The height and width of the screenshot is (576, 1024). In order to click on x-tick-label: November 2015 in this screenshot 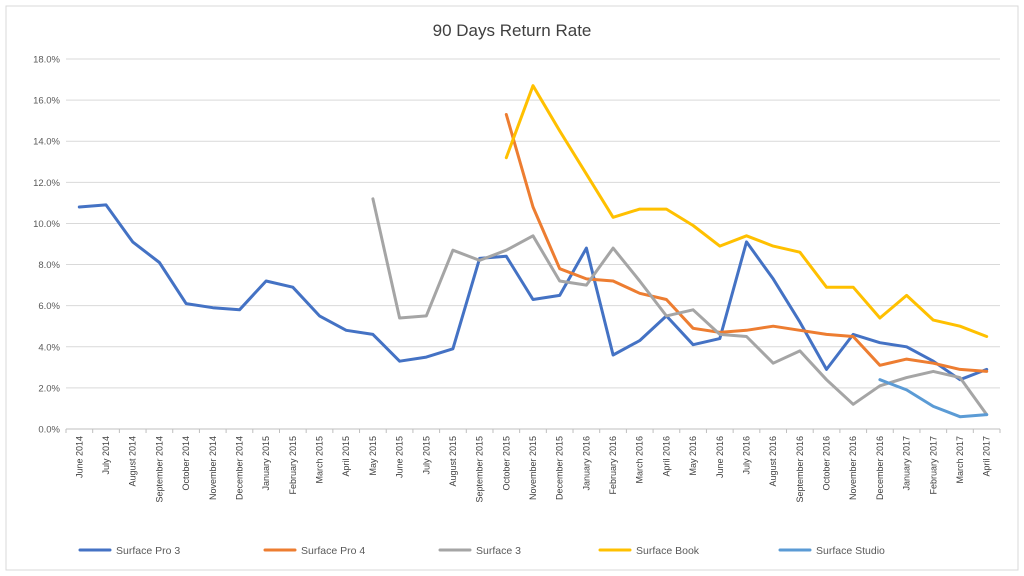, I will do `click(533, 468)`.